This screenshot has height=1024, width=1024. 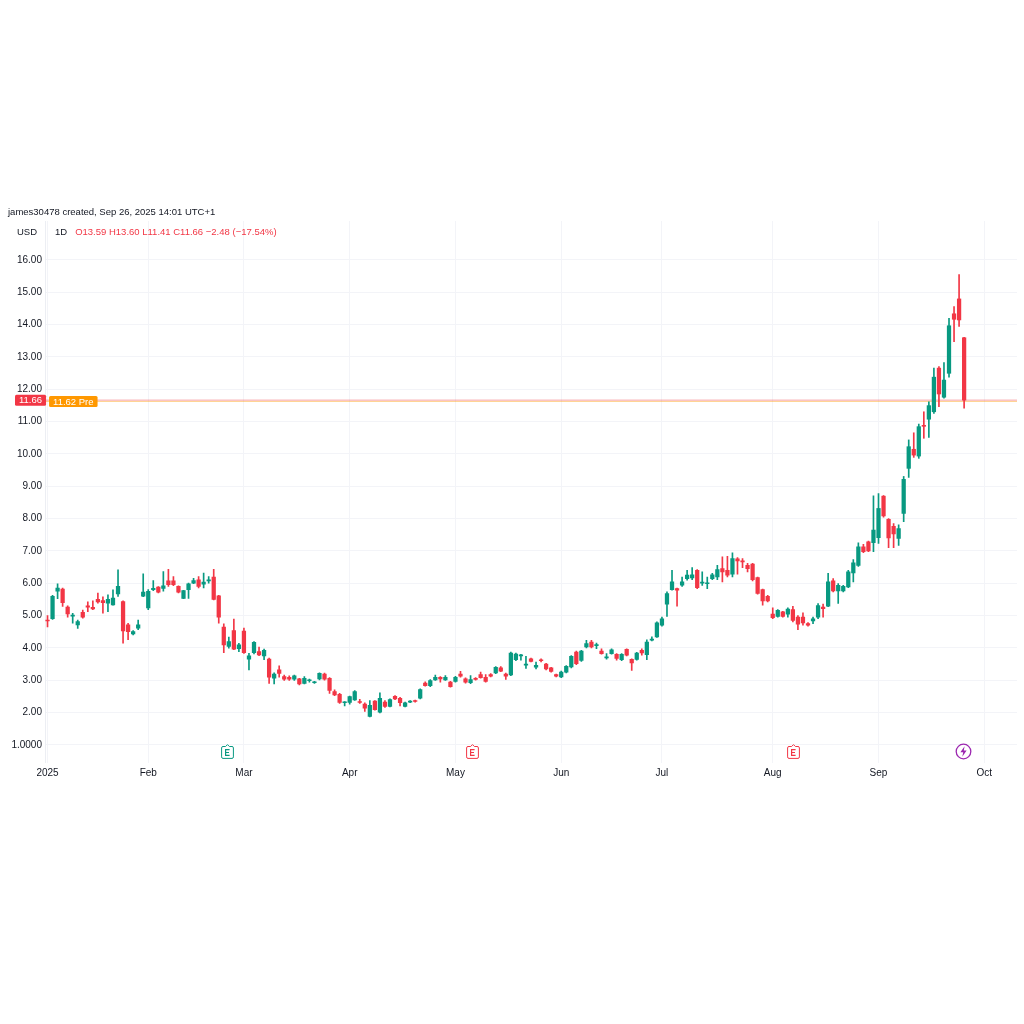 What do you see at coordinates (148, 773) in the screenshot?
I see `x-tick-label: Feb` at bounding box center [148, 773].